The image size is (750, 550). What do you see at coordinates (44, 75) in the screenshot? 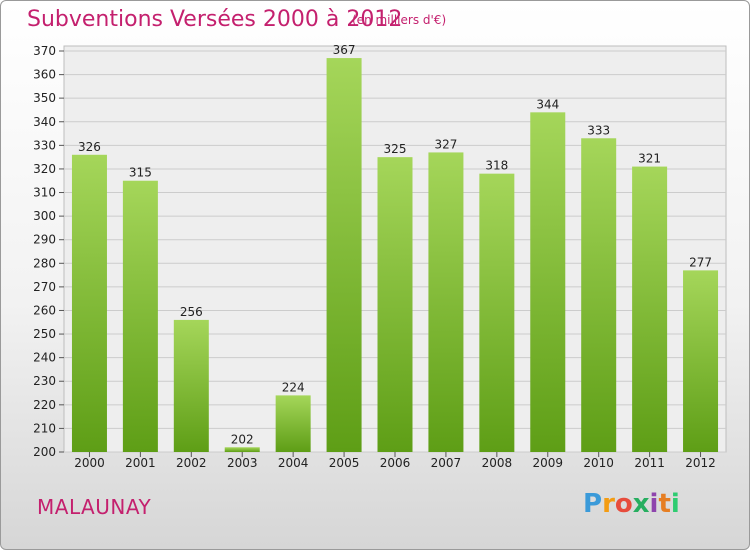
I see `y-tick-label: 360` at bounding box center [44, 75].